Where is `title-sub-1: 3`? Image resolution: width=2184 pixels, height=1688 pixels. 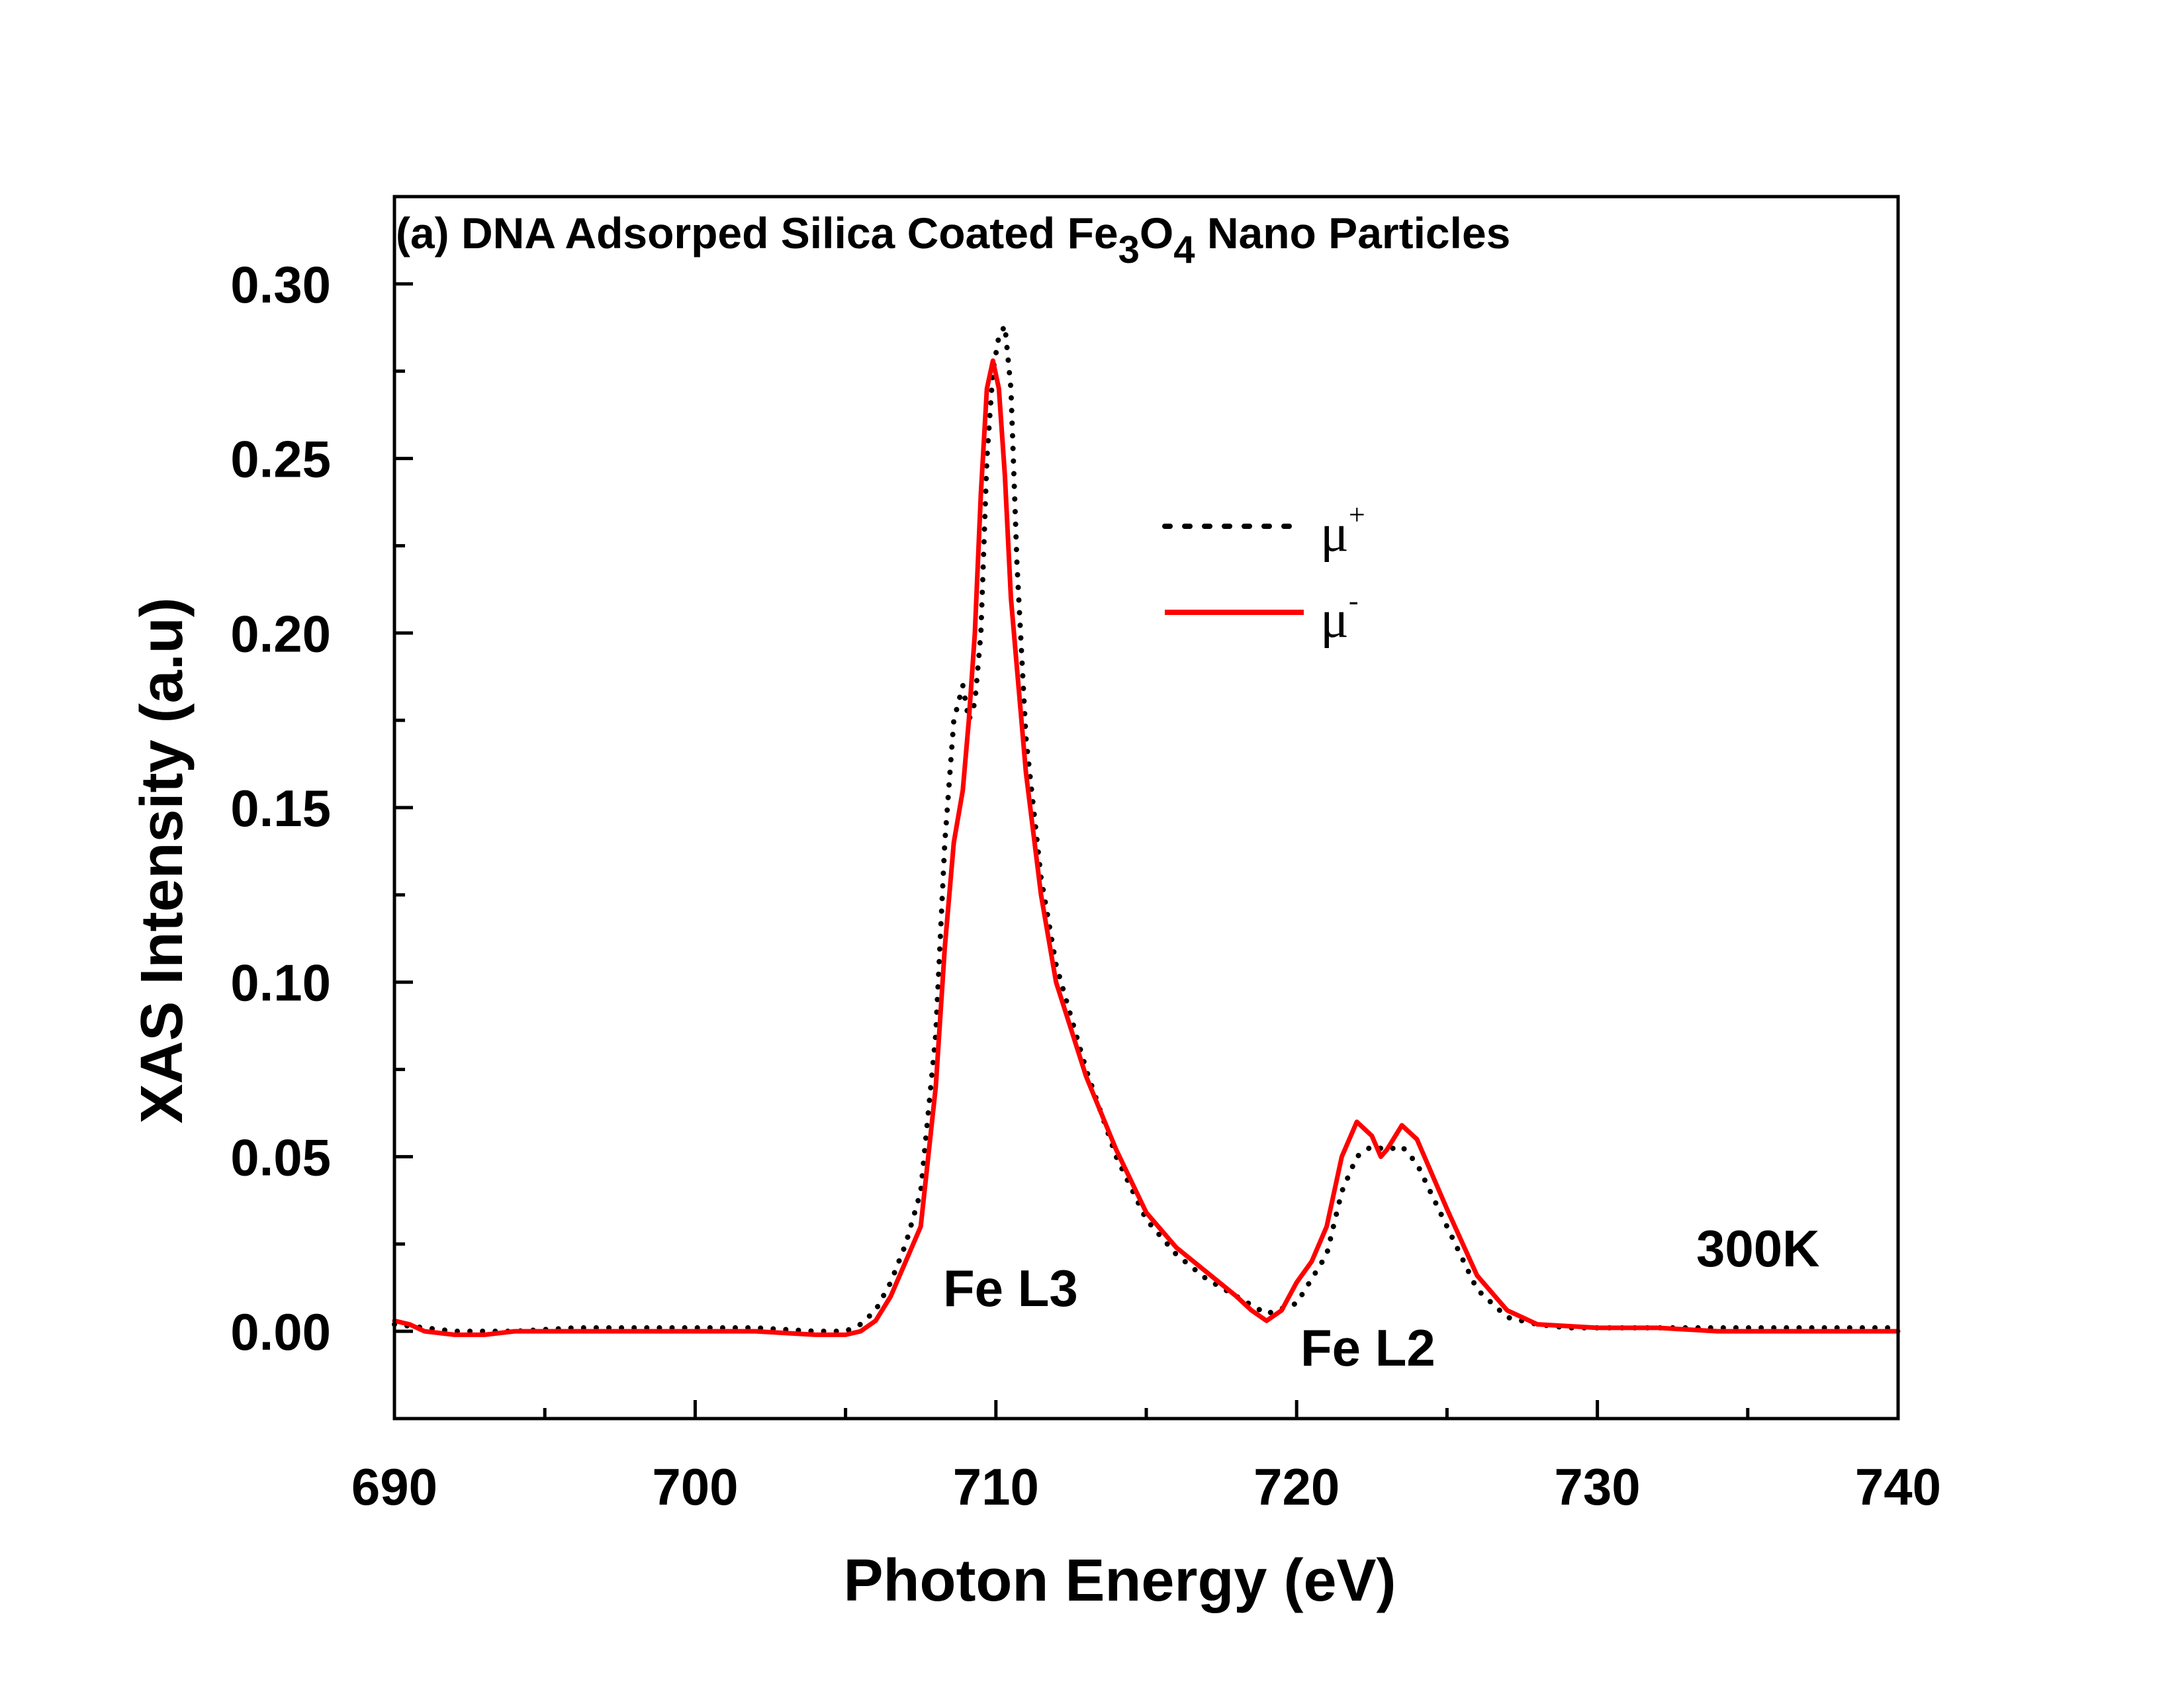
title-sub-1: 3 is located at coordinates (1129, 249).